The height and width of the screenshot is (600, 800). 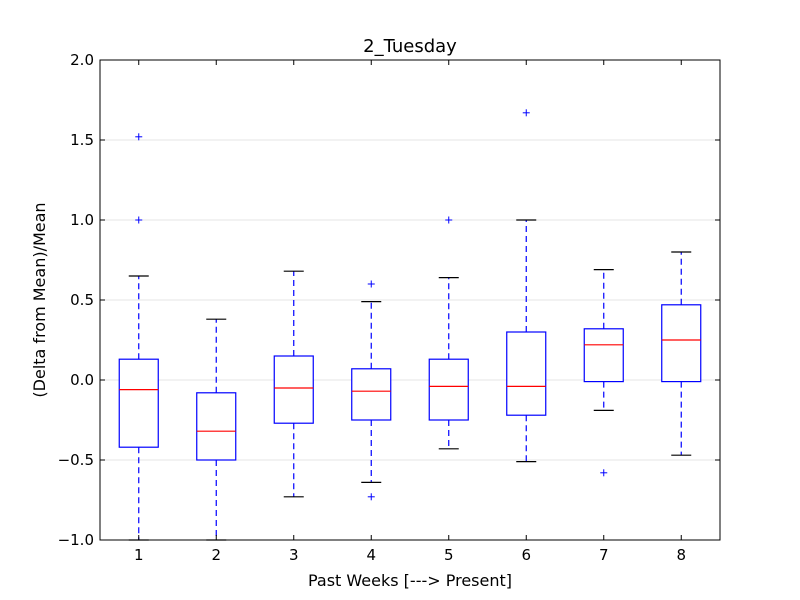 I want to click on x-axis-label: Past Weeks [---> Present], so click(x=410, y=580).